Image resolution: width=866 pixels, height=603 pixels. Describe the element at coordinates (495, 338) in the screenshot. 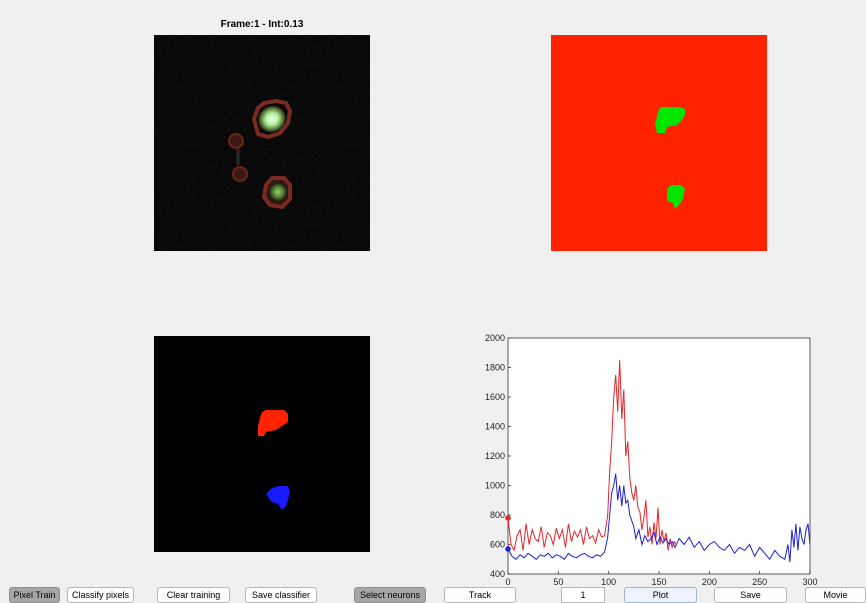

I see `y-tick-label-8: 2000` at that location.